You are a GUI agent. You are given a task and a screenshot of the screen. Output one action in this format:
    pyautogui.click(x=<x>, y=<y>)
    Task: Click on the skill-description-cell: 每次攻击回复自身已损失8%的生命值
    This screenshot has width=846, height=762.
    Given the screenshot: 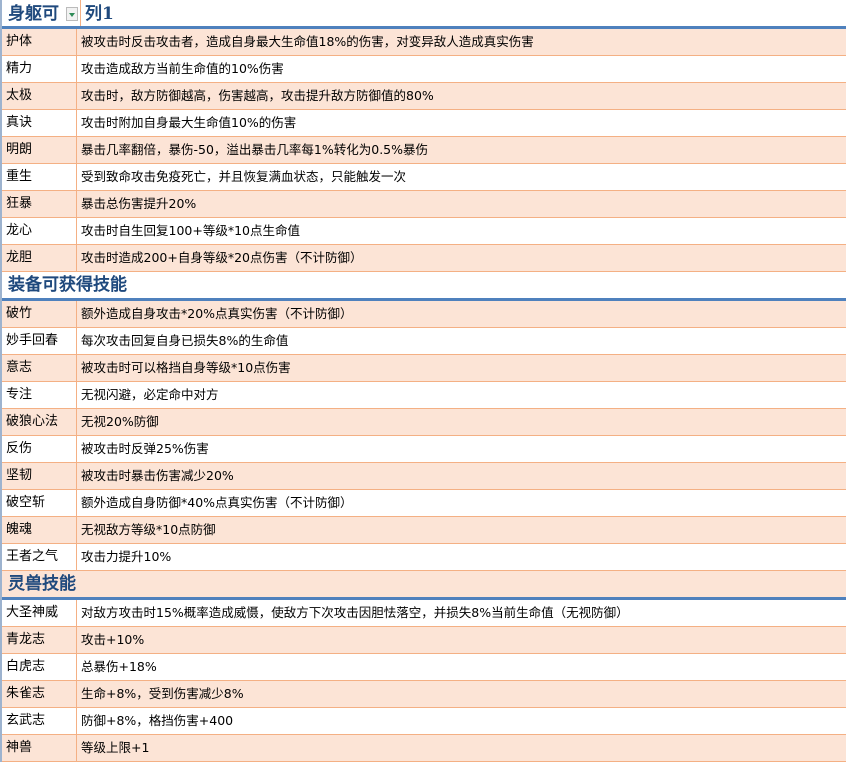 What is the action you would take?
    pyautogui.click(x=185, y=340)
    